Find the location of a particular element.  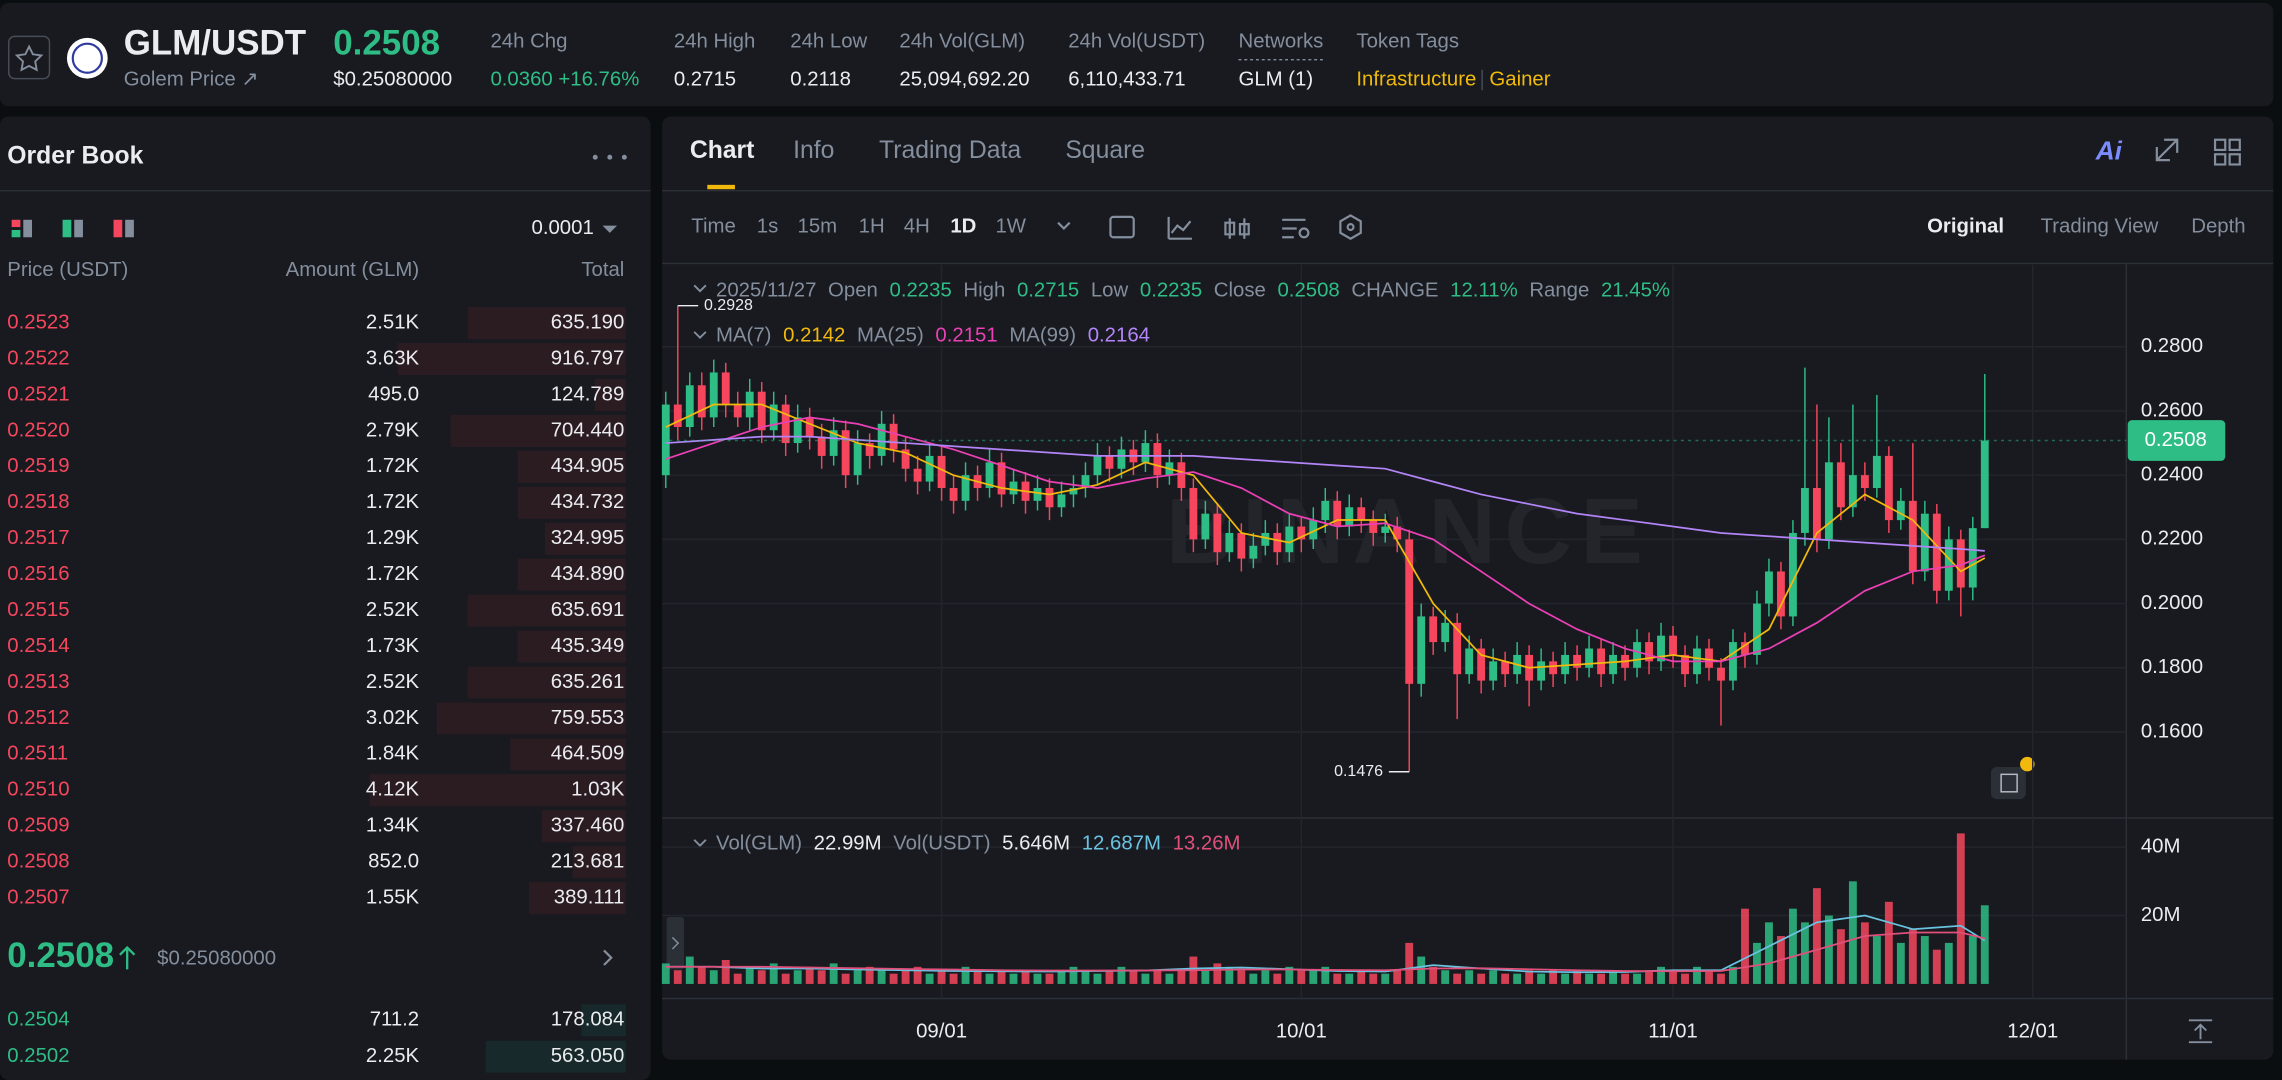

order-price: 0.2511 is located at coordinates (37, 754).